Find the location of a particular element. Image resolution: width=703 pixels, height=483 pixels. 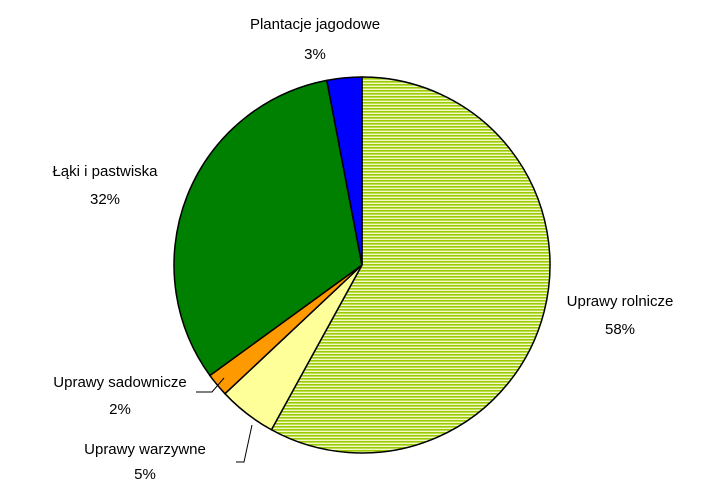

slice-value-label: 3% is located at coordinates (315, 54).